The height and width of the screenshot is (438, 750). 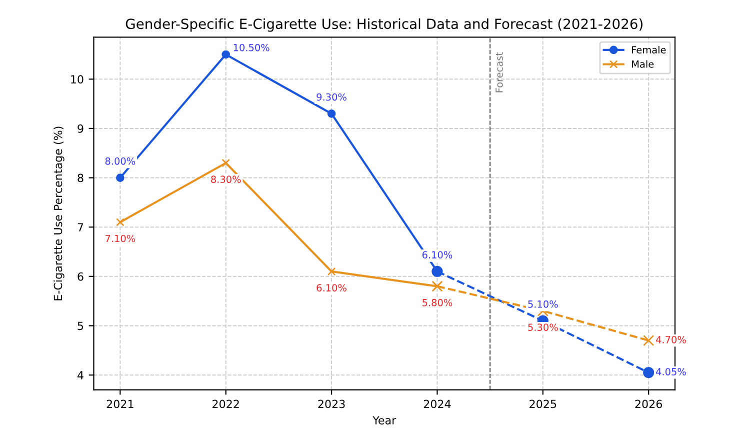 I want to click on x-tick-label: 2021, so click(x=120, y=404).